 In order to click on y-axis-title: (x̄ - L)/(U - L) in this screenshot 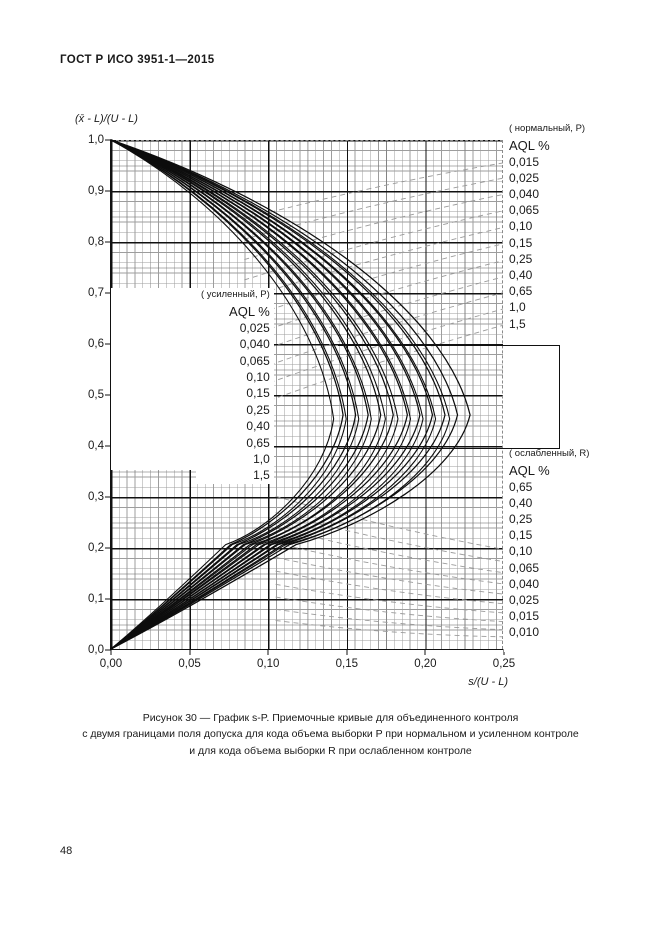, I will do `click(106, 119)`.